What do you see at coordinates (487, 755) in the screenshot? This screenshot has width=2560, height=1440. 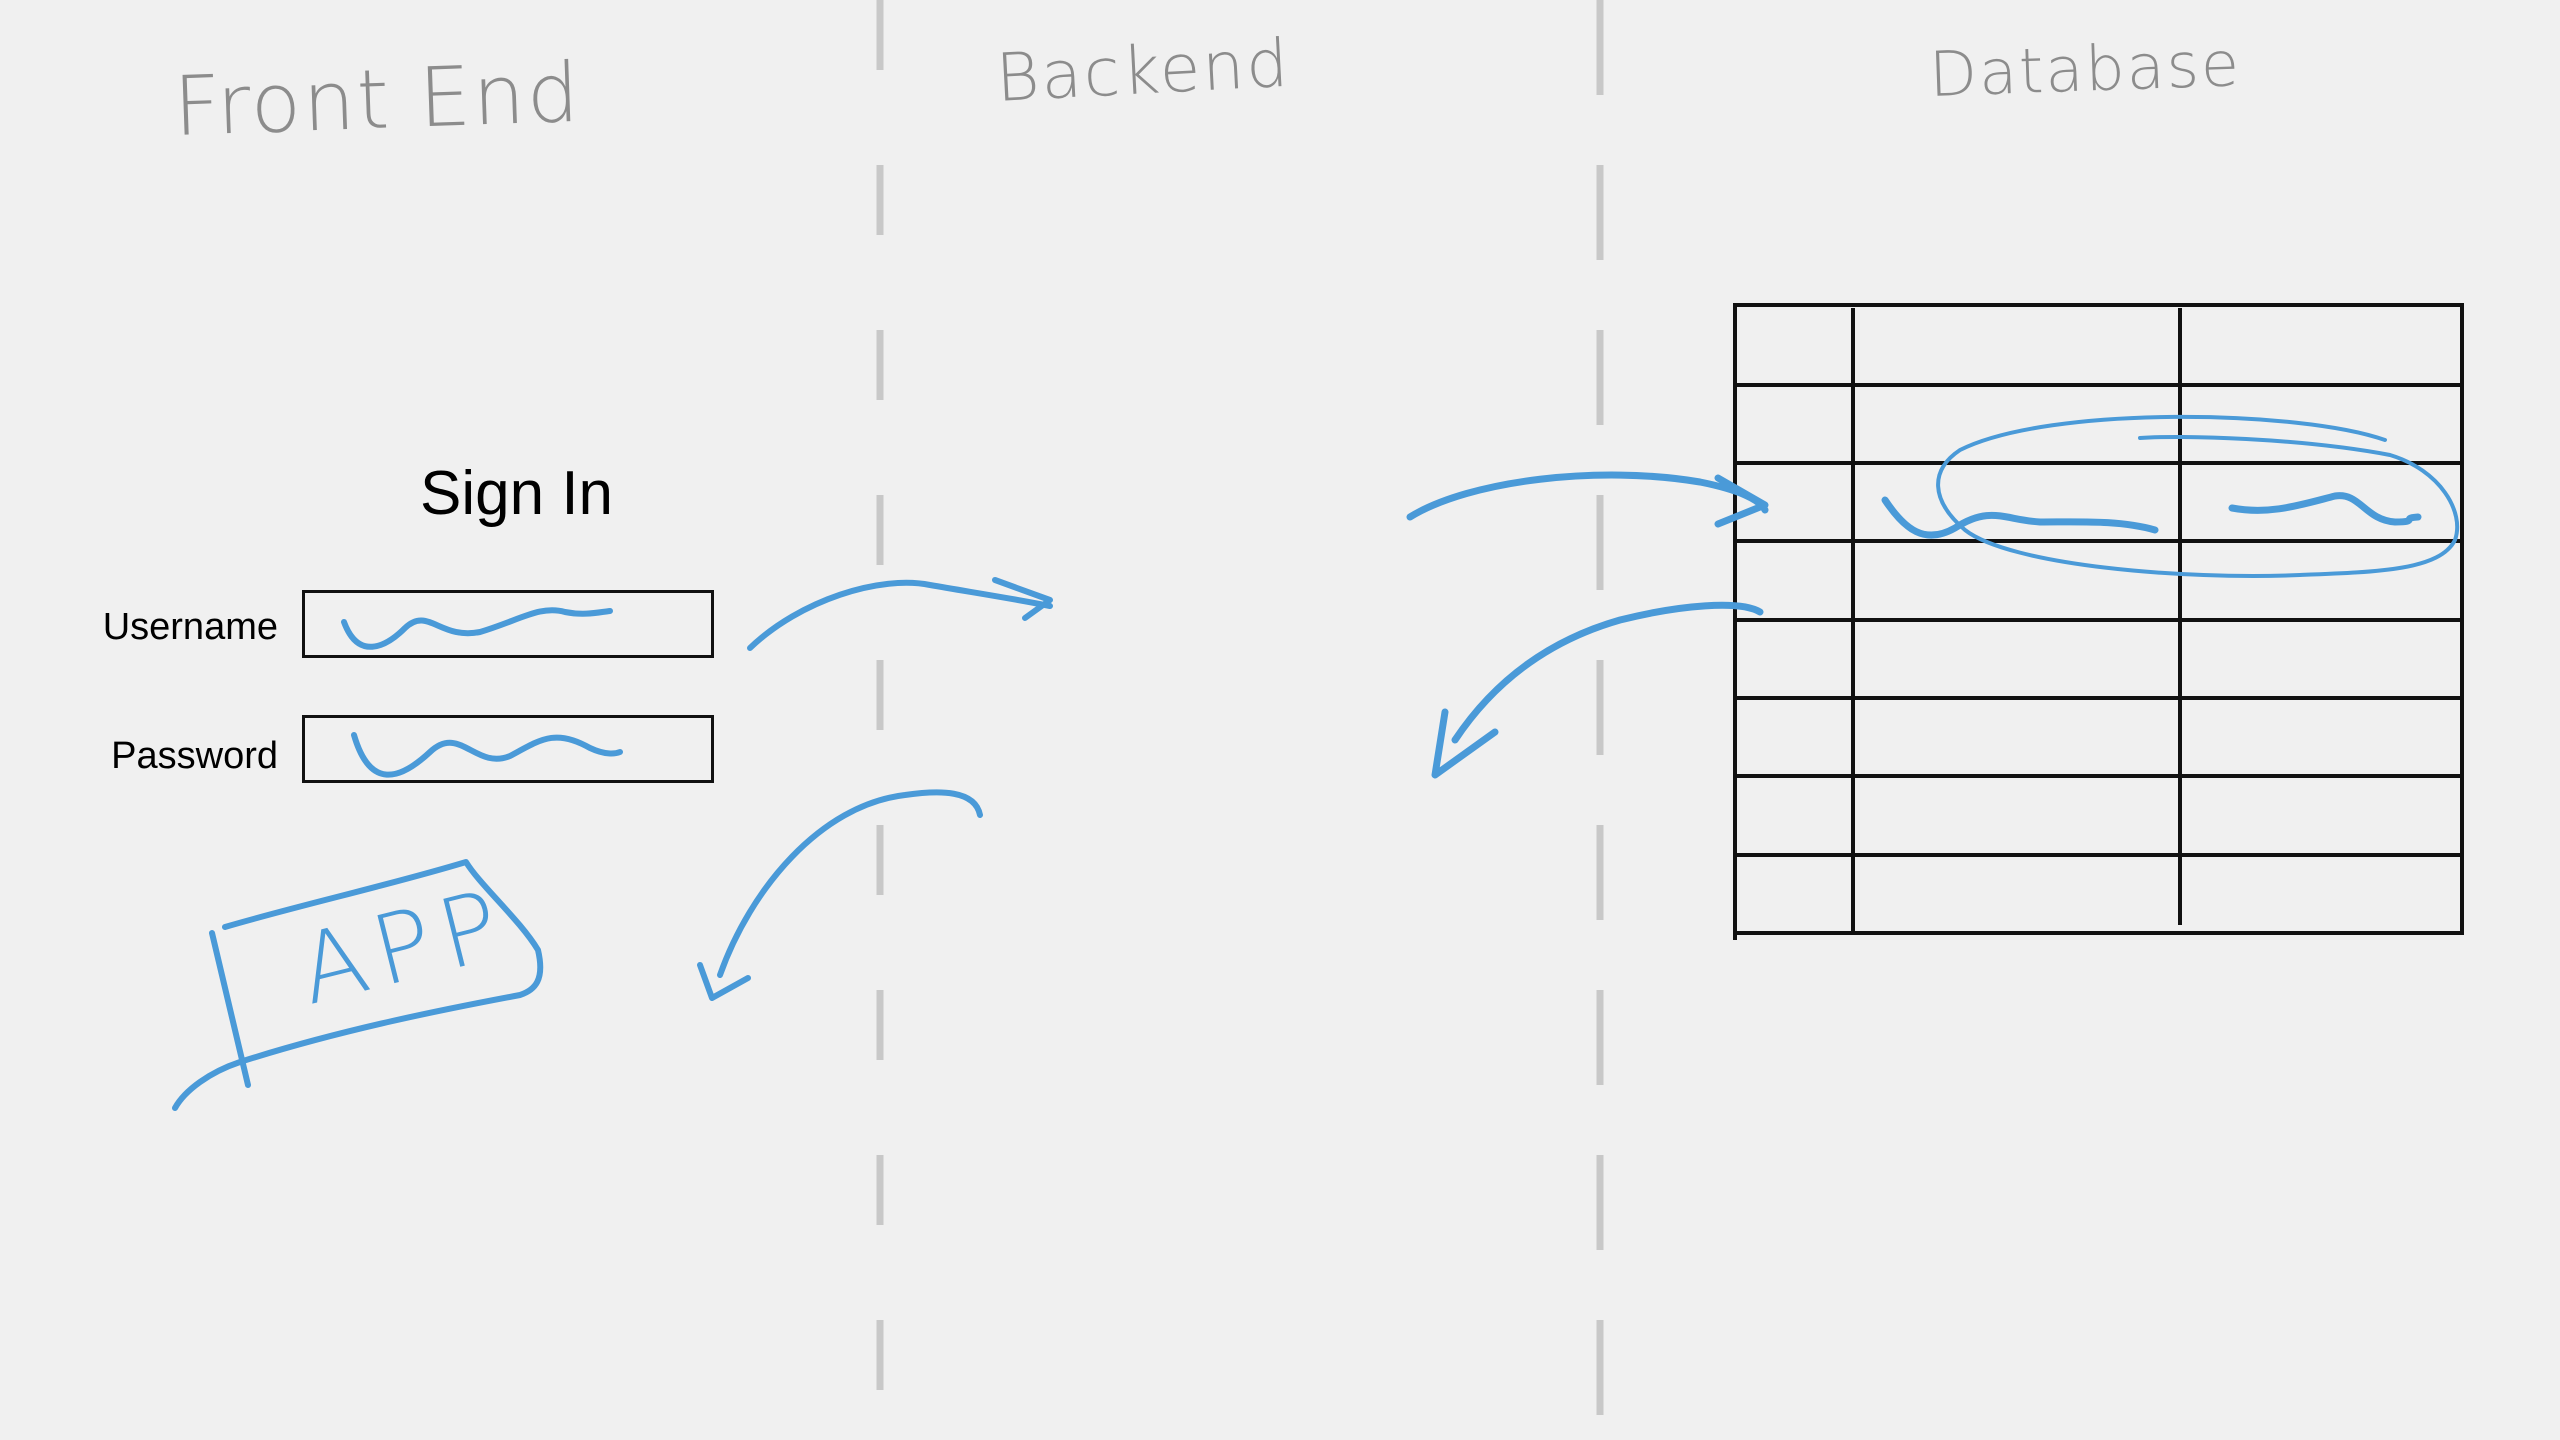 I see `password-scribble` at bounding box center [487, 755].